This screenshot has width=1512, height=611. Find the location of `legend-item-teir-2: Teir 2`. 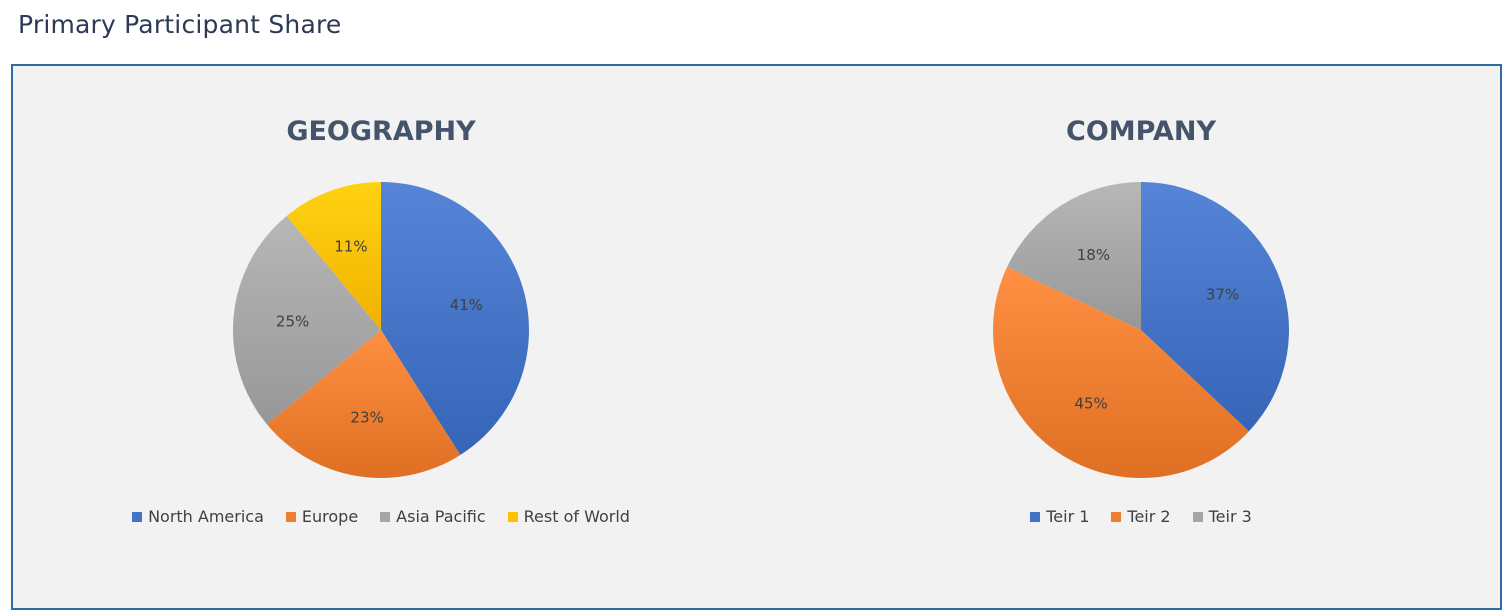

legend-item-teir-2: Teir 2 is located at coordinates (1141, 516).